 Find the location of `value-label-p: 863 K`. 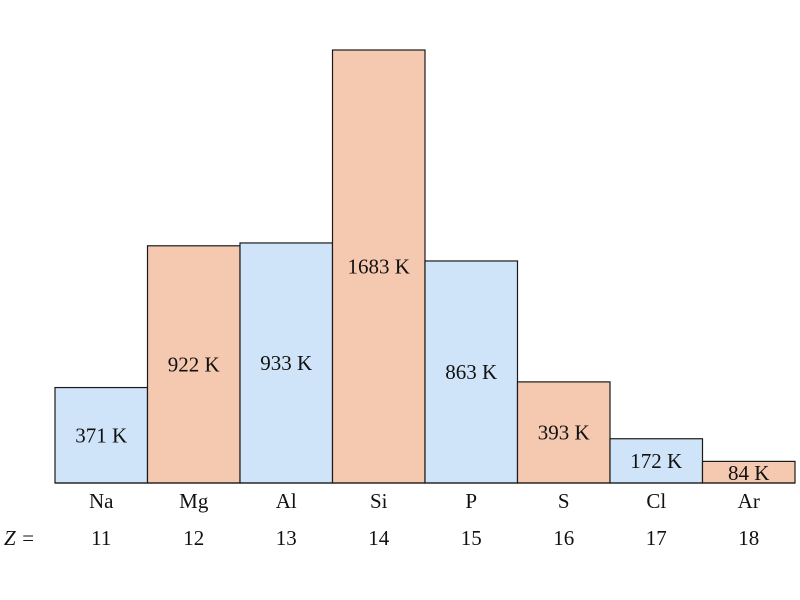

value-label-p: 863 K is located at coordinates (471, 372).